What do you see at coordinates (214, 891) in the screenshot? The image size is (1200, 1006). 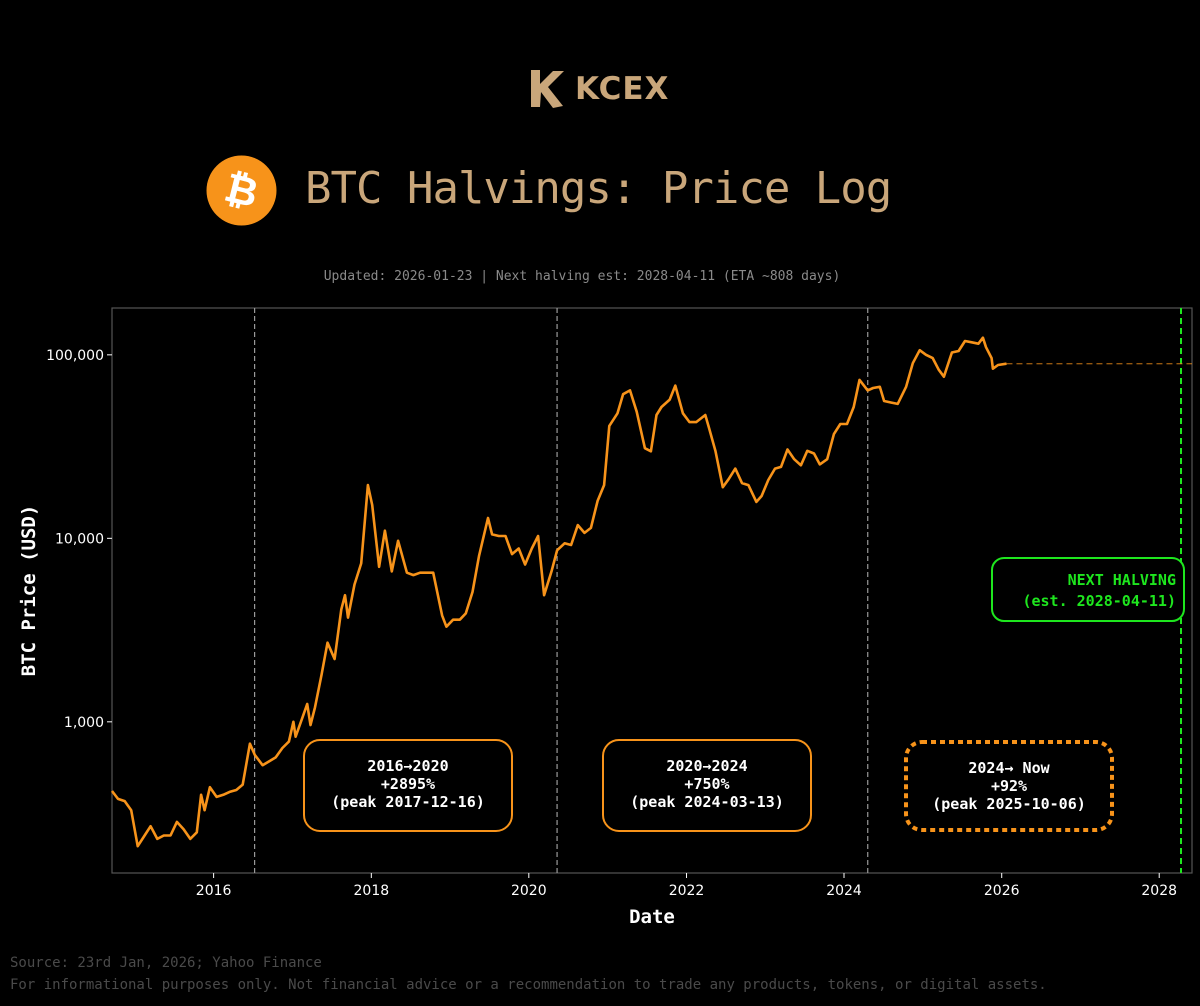 I see `x-tick-label: 2016` at bounding box center [214, 891].